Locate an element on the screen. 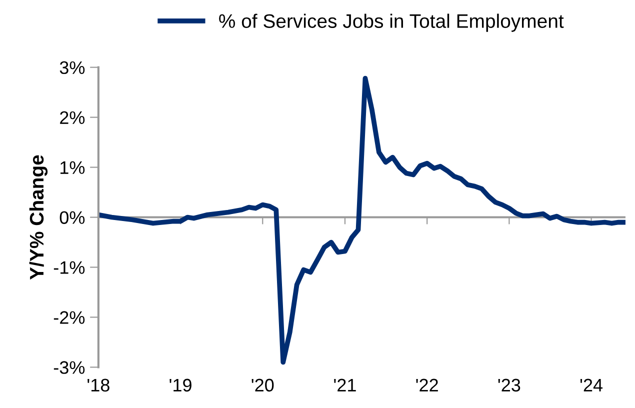 This screenshot has width=635, height=408. y-tick-label: 3% is located at coordinates (72, 67).